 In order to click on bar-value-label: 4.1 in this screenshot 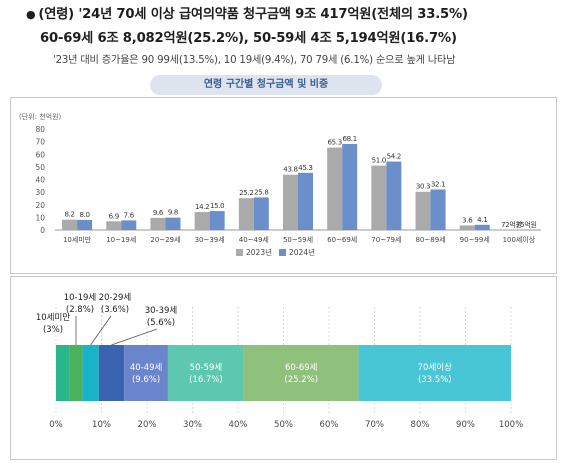, I will do `click(482, 220)`.